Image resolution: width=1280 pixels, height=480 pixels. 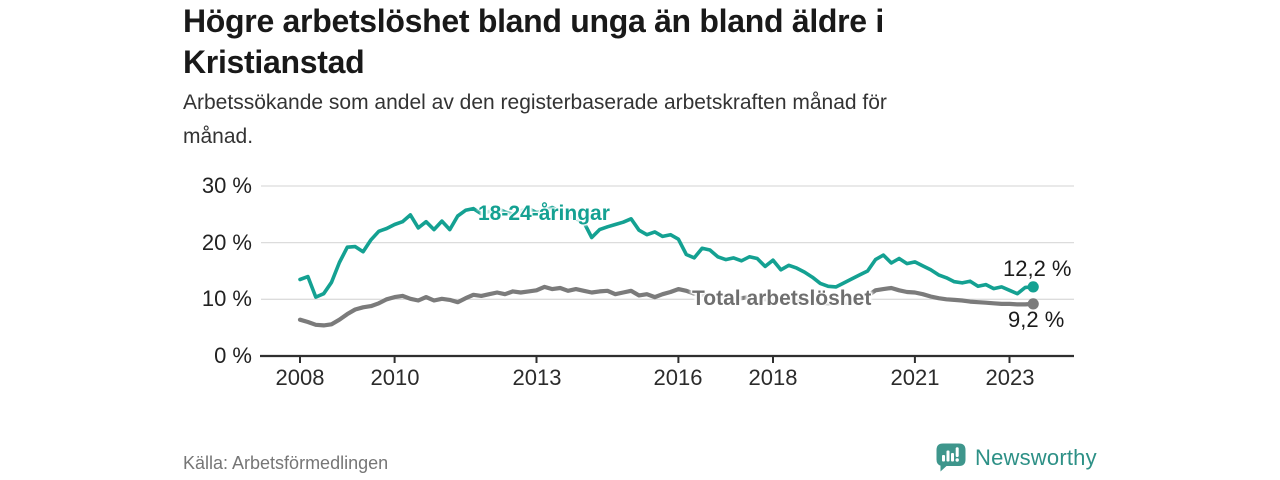 What do you see at coordinates (1033, 287) in the screenshot?
I see `series-end-dot-18-24-ringar` at bounding box center [1033, 287].